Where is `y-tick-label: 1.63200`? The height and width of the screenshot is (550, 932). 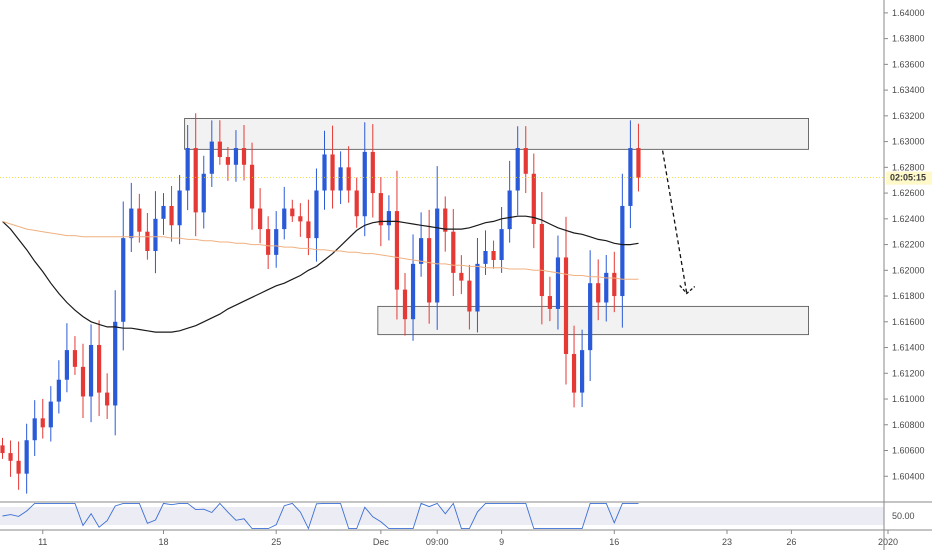
y-tick-label: 1.63200 is located at coordinates (908, 116).